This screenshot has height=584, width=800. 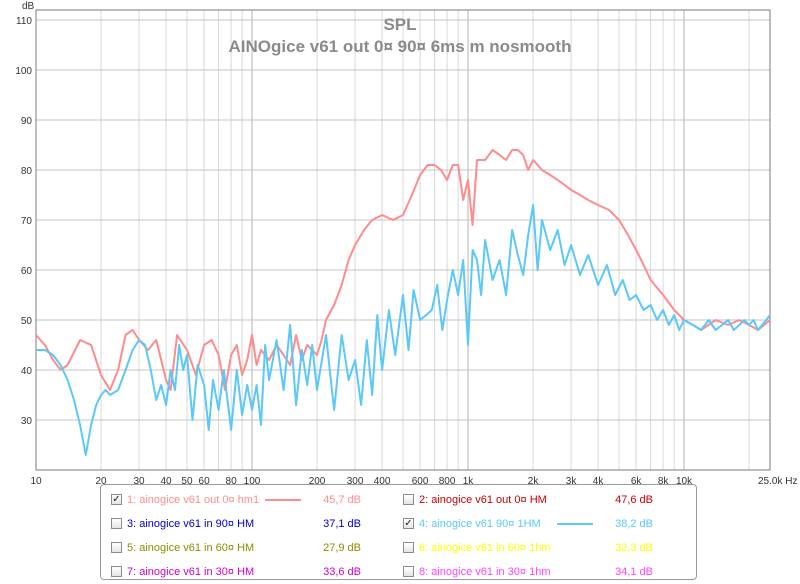 I want to click on legend-label: 4: ainogice v61 90¤ 1HM, so click(x=480, y=524).